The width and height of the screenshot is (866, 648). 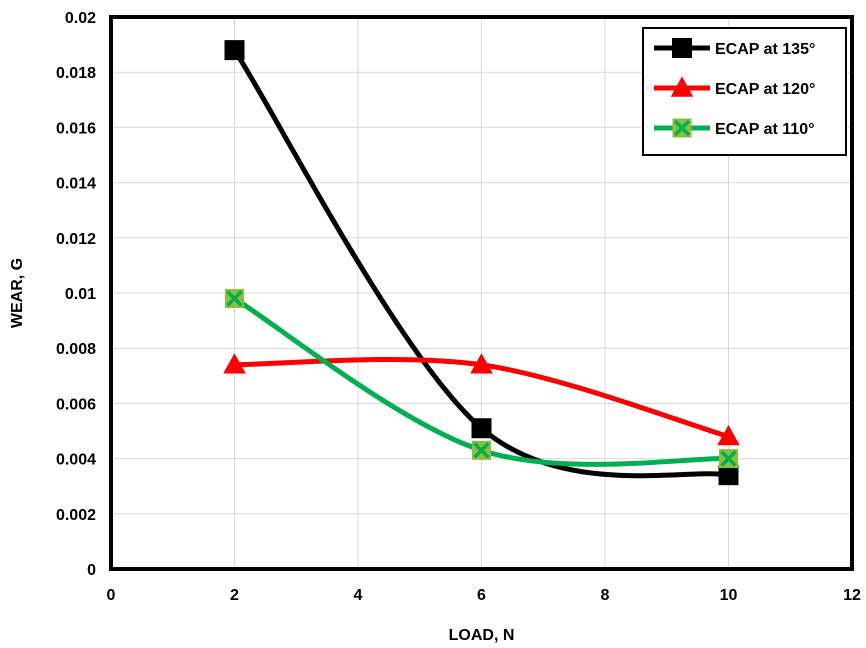 What do you see at coordinates (80, 18) in the screenshot?
I see `y-tick-label: 0.02` at bounding box center [80, 18].